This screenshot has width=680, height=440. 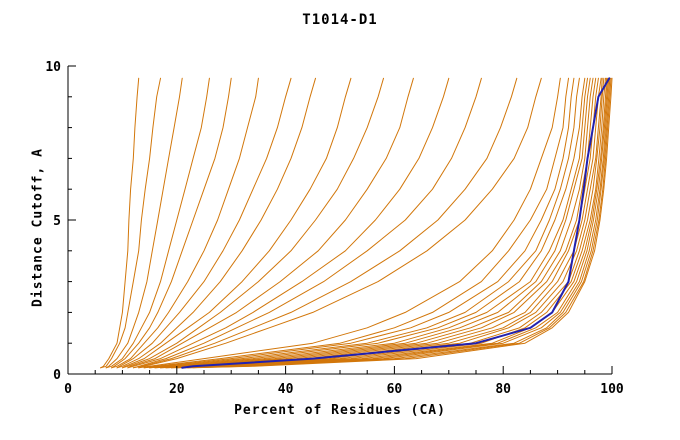 What do you see at coordinates (53, 67) in the screenshot?
I see `y-tick-label: 10` at bounding box center [53, 67].